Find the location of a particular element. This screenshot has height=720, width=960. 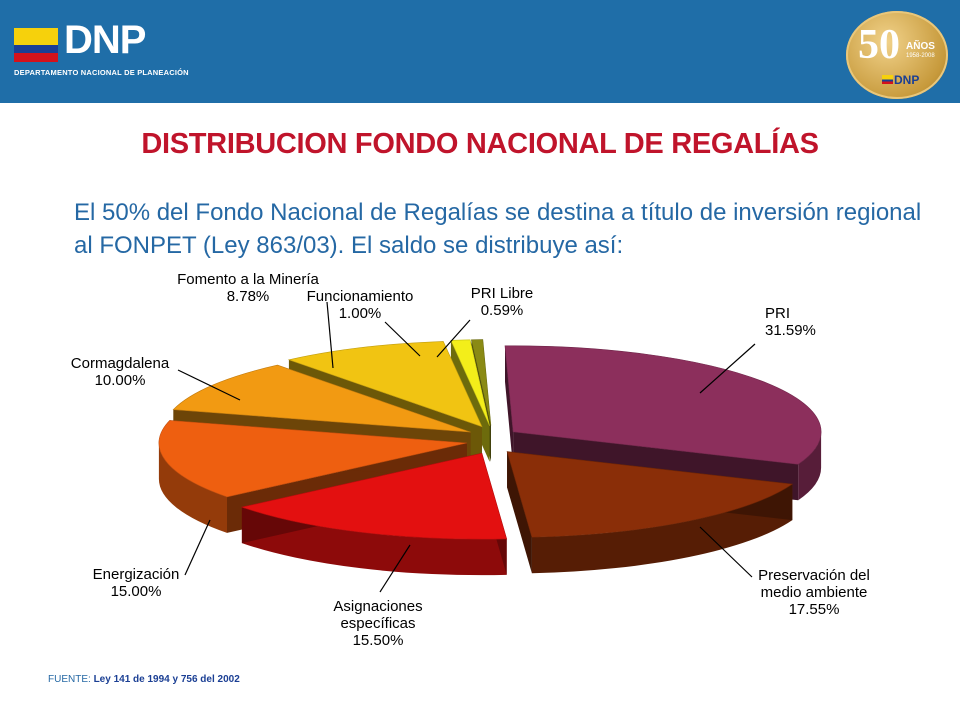

slice-value-label: 15.00% is located at coordinates (136, 591).